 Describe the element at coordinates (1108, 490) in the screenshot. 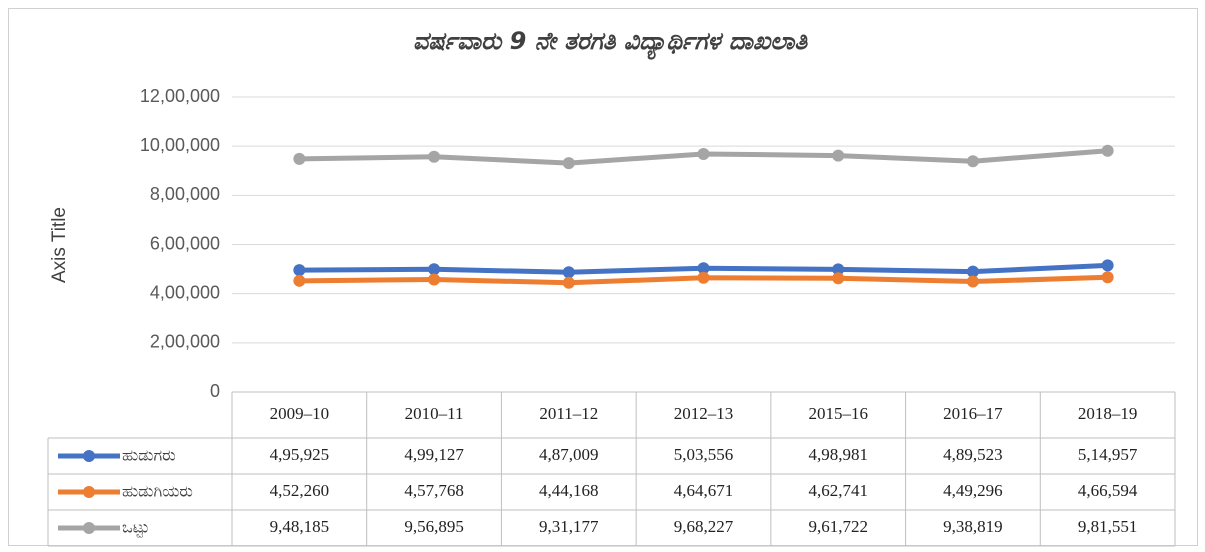

I see `table-value: 4,66,594` at that location.